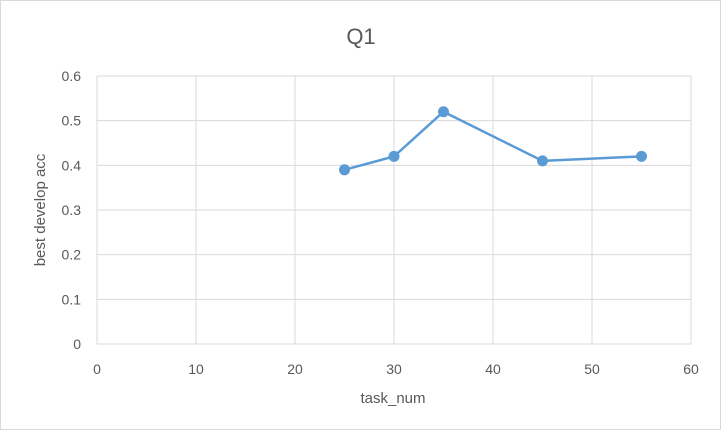 The width and height of the screenshot is (721, 434). Describe the element at coordinates (295, 369) in the screenshot. I see `x-tick-label: 20` at that location.